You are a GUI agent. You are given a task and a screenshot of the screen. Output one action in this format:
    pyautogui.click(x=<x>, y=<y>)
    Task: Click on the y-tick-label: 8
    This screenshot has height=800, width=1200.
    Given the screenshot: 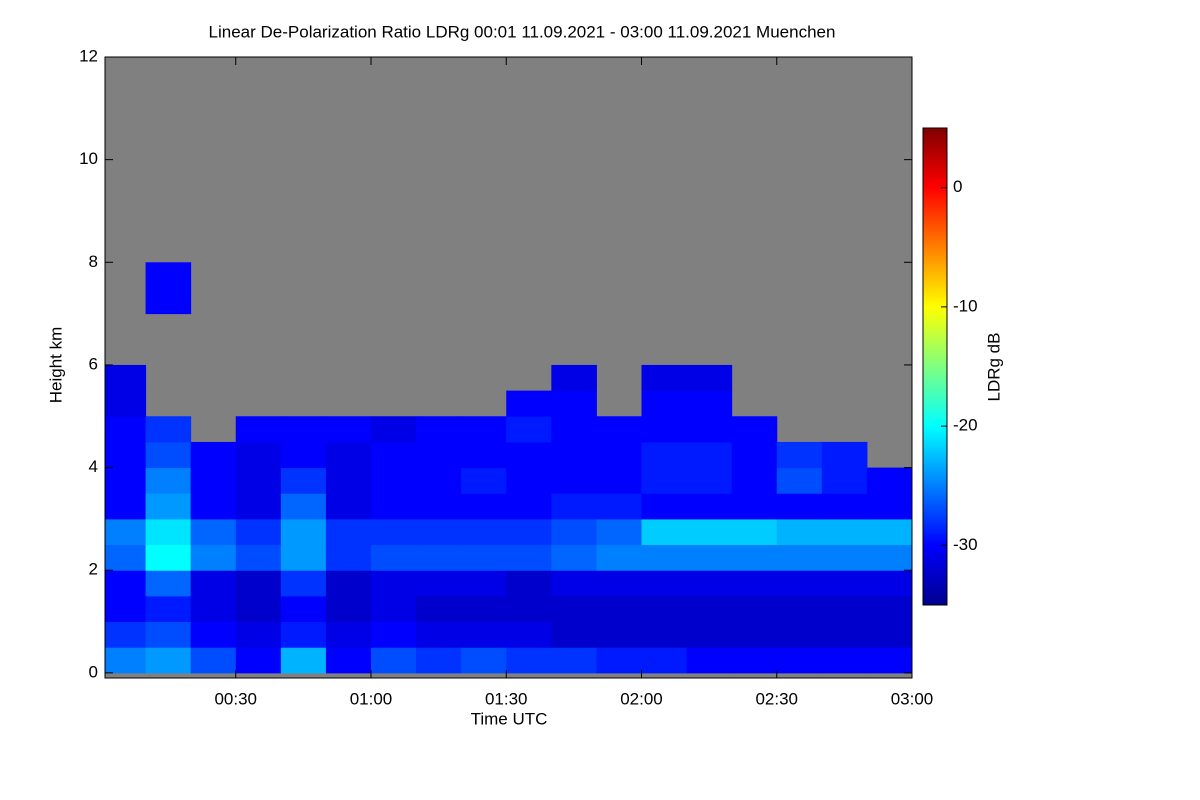 What is the action you would take?
    pyautogui.click(x=93, y=261)
    